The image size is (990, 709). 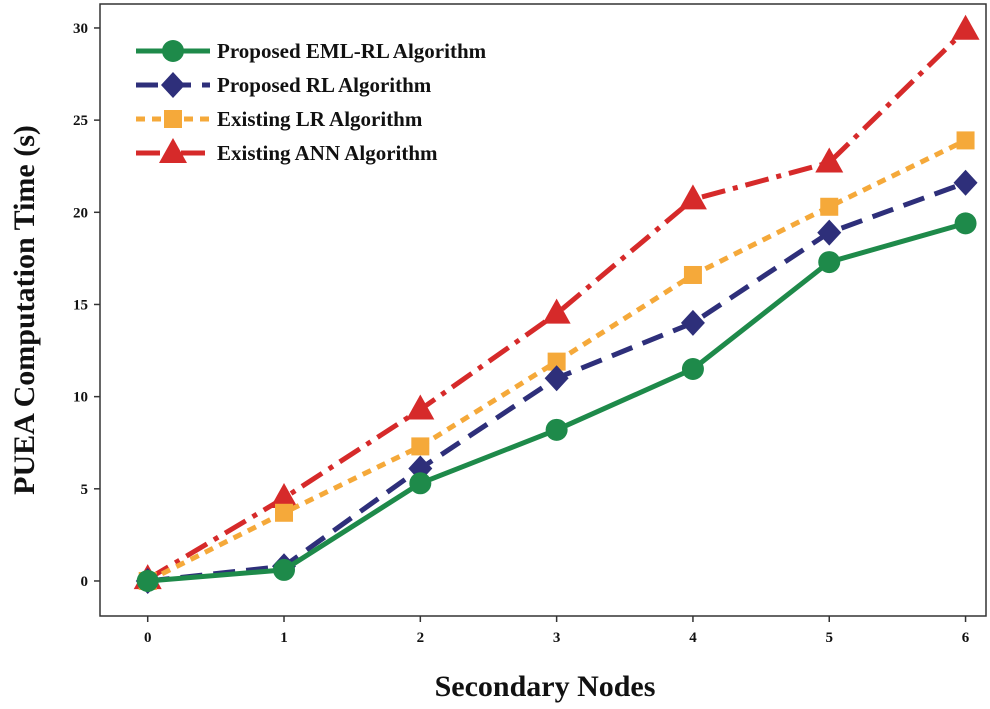 I want to click on legend-item-3: Existing ANN Algorithm, so click(x=287, y=151).